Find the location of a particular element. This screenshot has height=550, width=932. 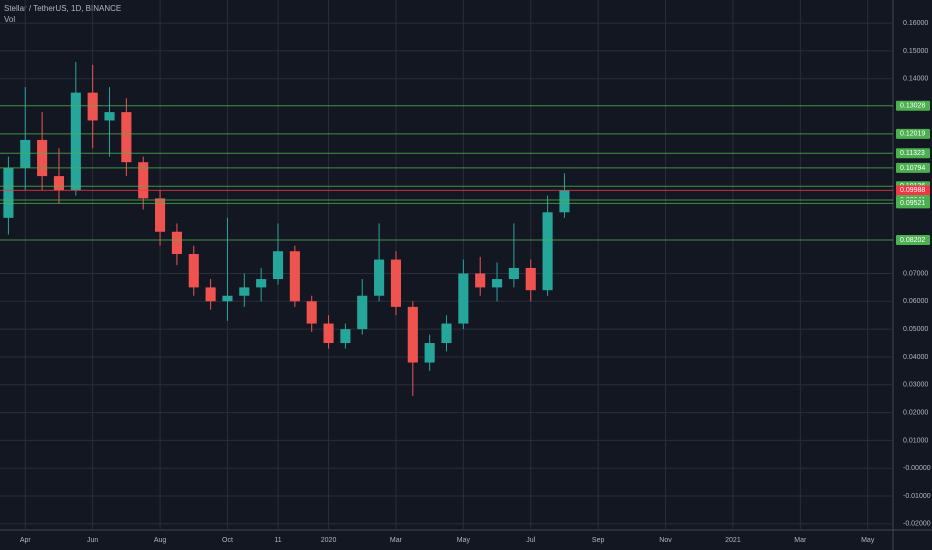

x-tick-label: Jul is located at coordinates (530, 540).